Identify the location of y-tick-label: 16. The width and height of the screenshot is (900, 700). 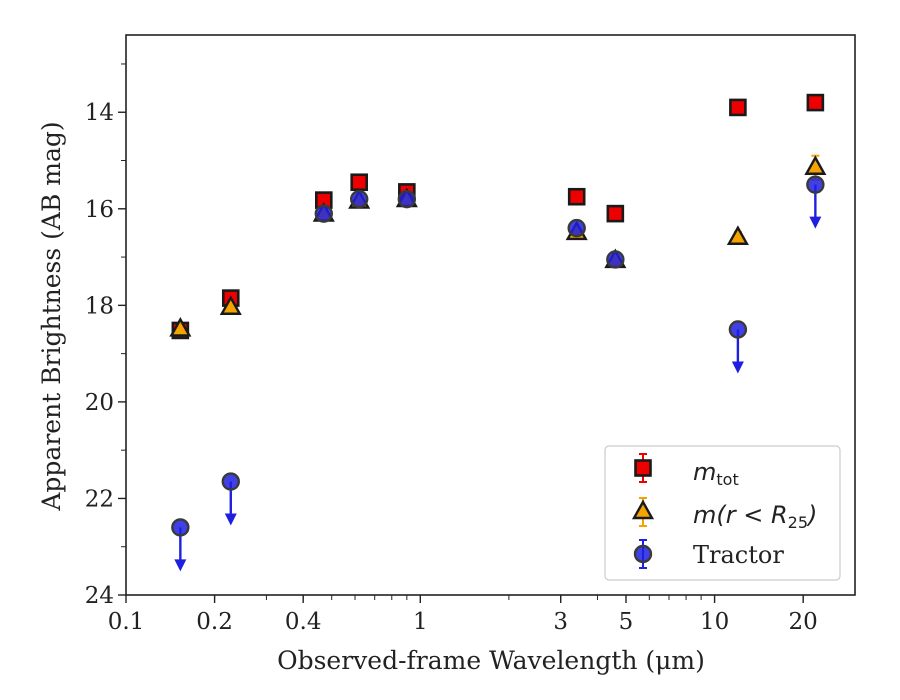
(99, 210).